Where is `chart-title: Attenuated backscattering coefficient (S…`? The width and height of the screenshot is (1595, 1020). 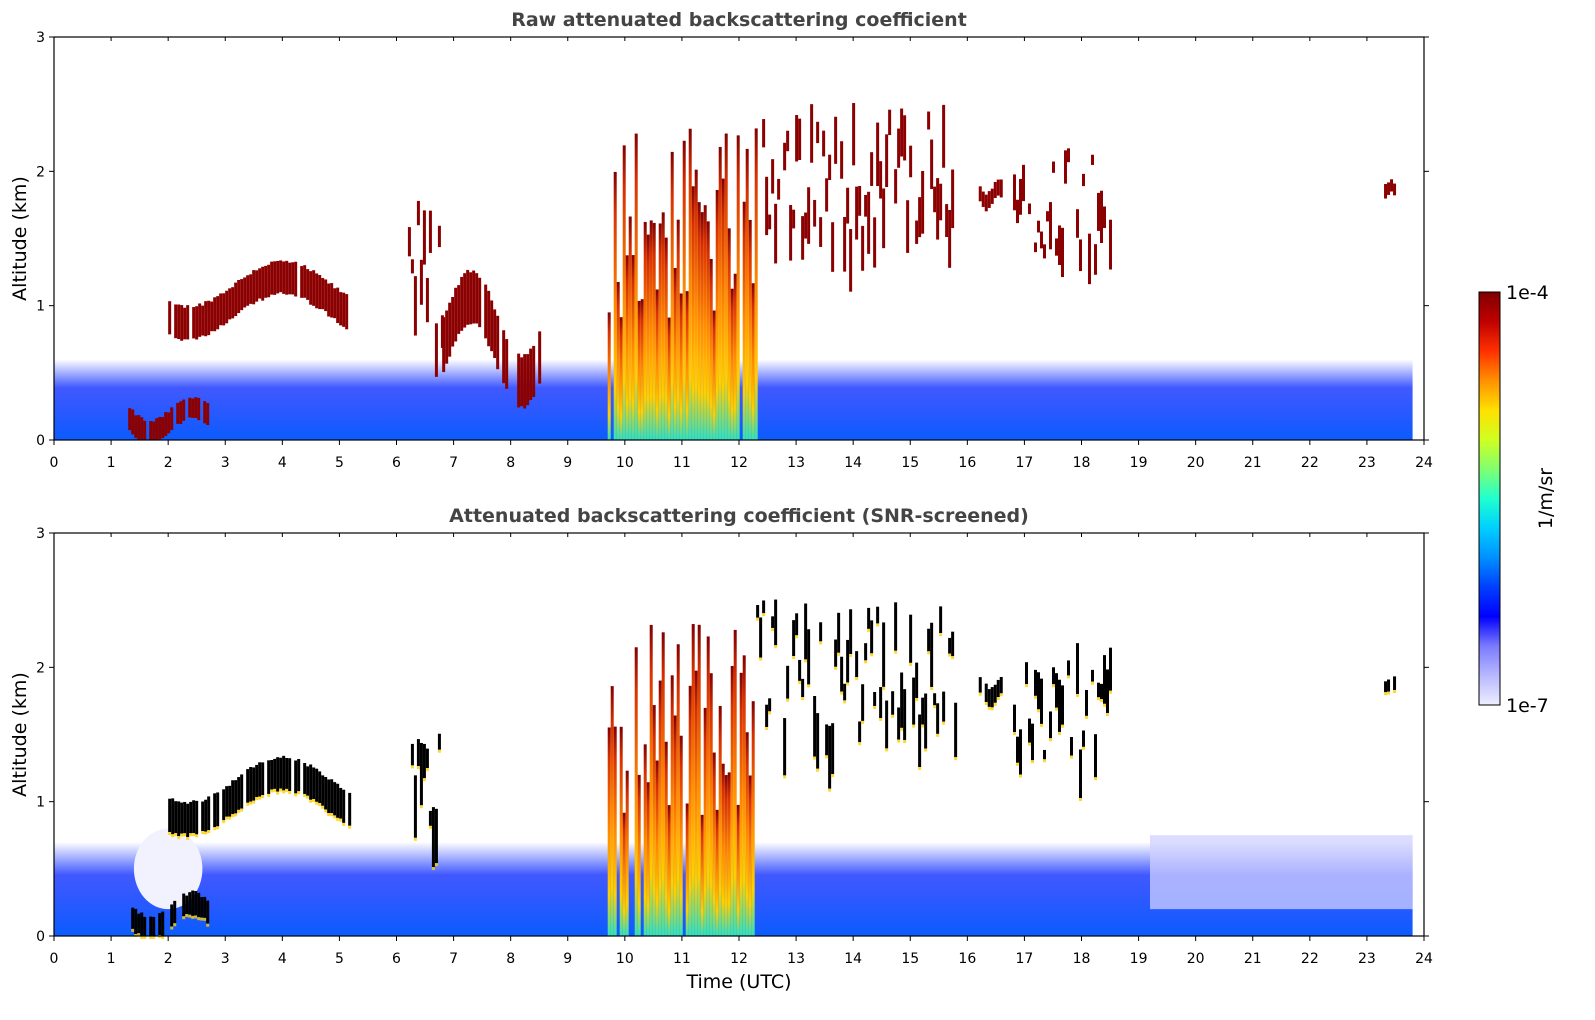 chart-title: Attenuated backscattering coefficient (S… is located at coordinates (739, 516).